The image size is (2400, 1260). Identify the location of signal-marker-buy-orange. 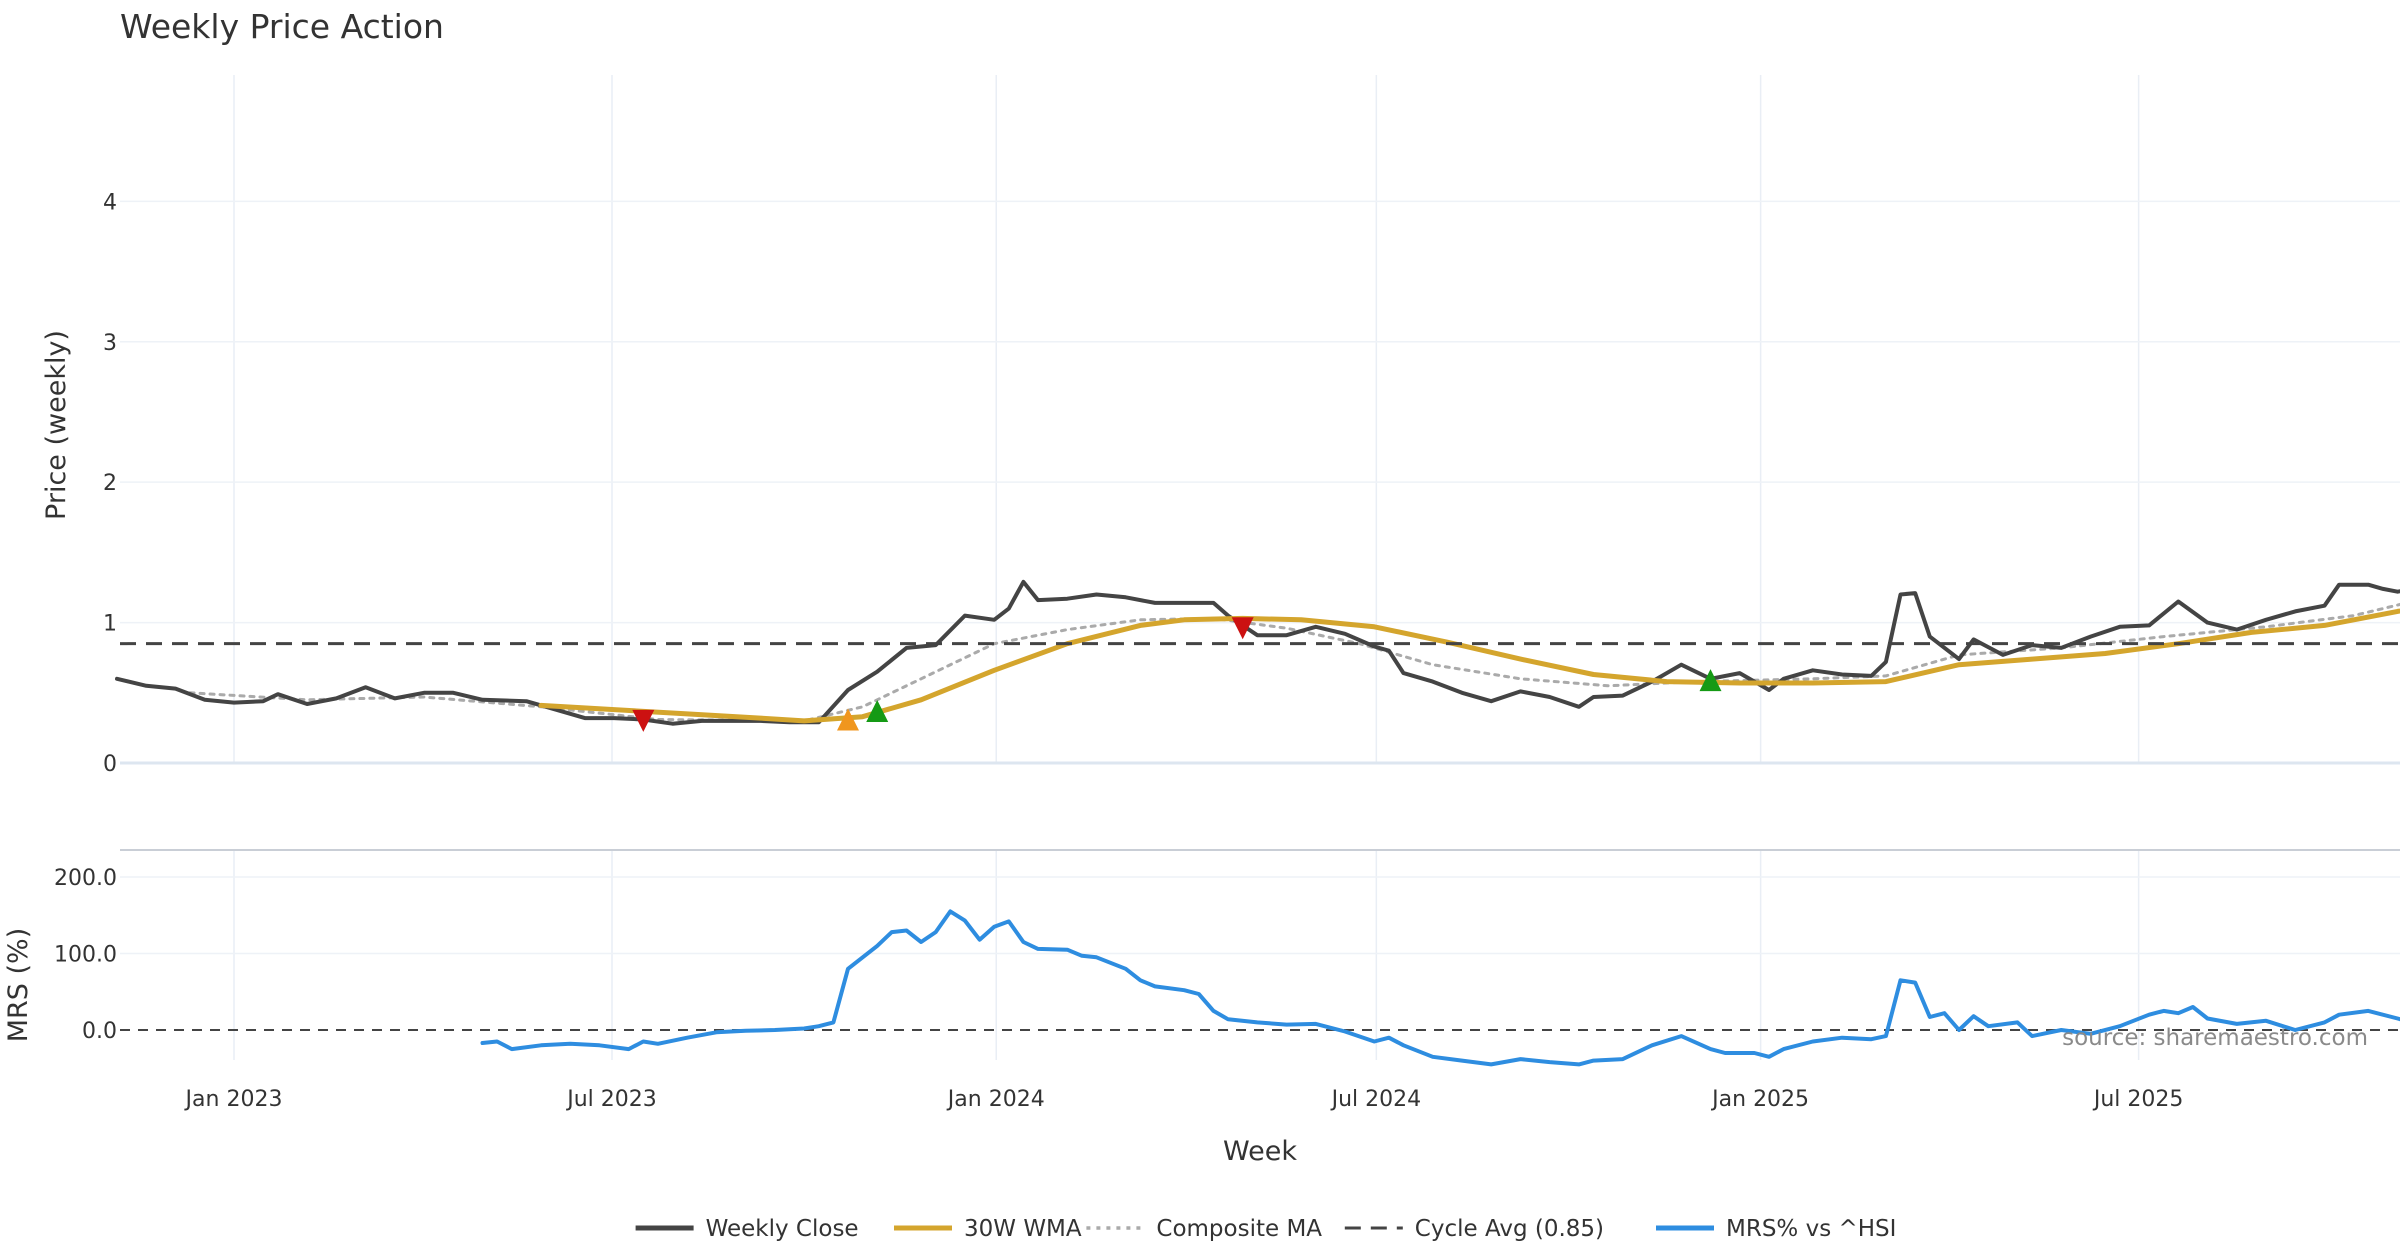
(847, 719).